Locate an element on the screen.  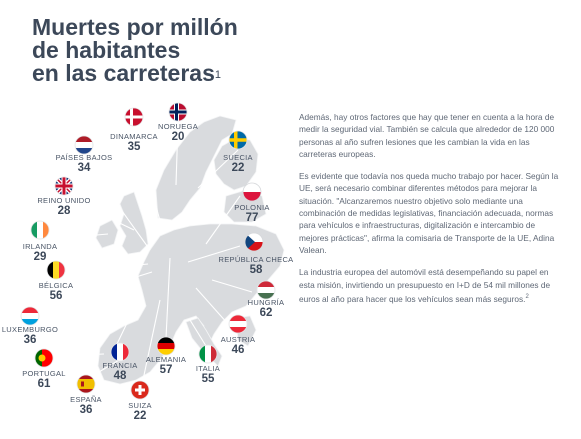
paragraph-footnote: 2 is located at coordinates (527, 296).